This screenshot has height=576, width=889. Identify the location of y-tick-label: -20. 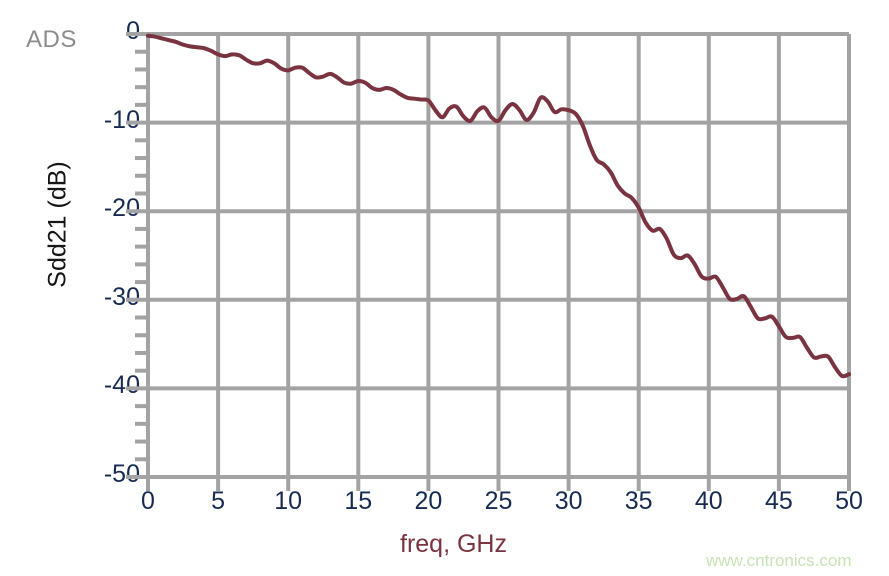
(121, 208).